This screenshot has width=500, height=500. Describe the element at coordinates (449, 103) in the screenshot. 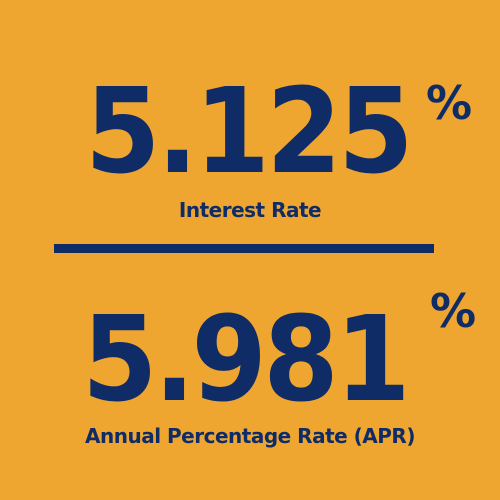

I see `interest-rate-percent-sign: %` at that location.